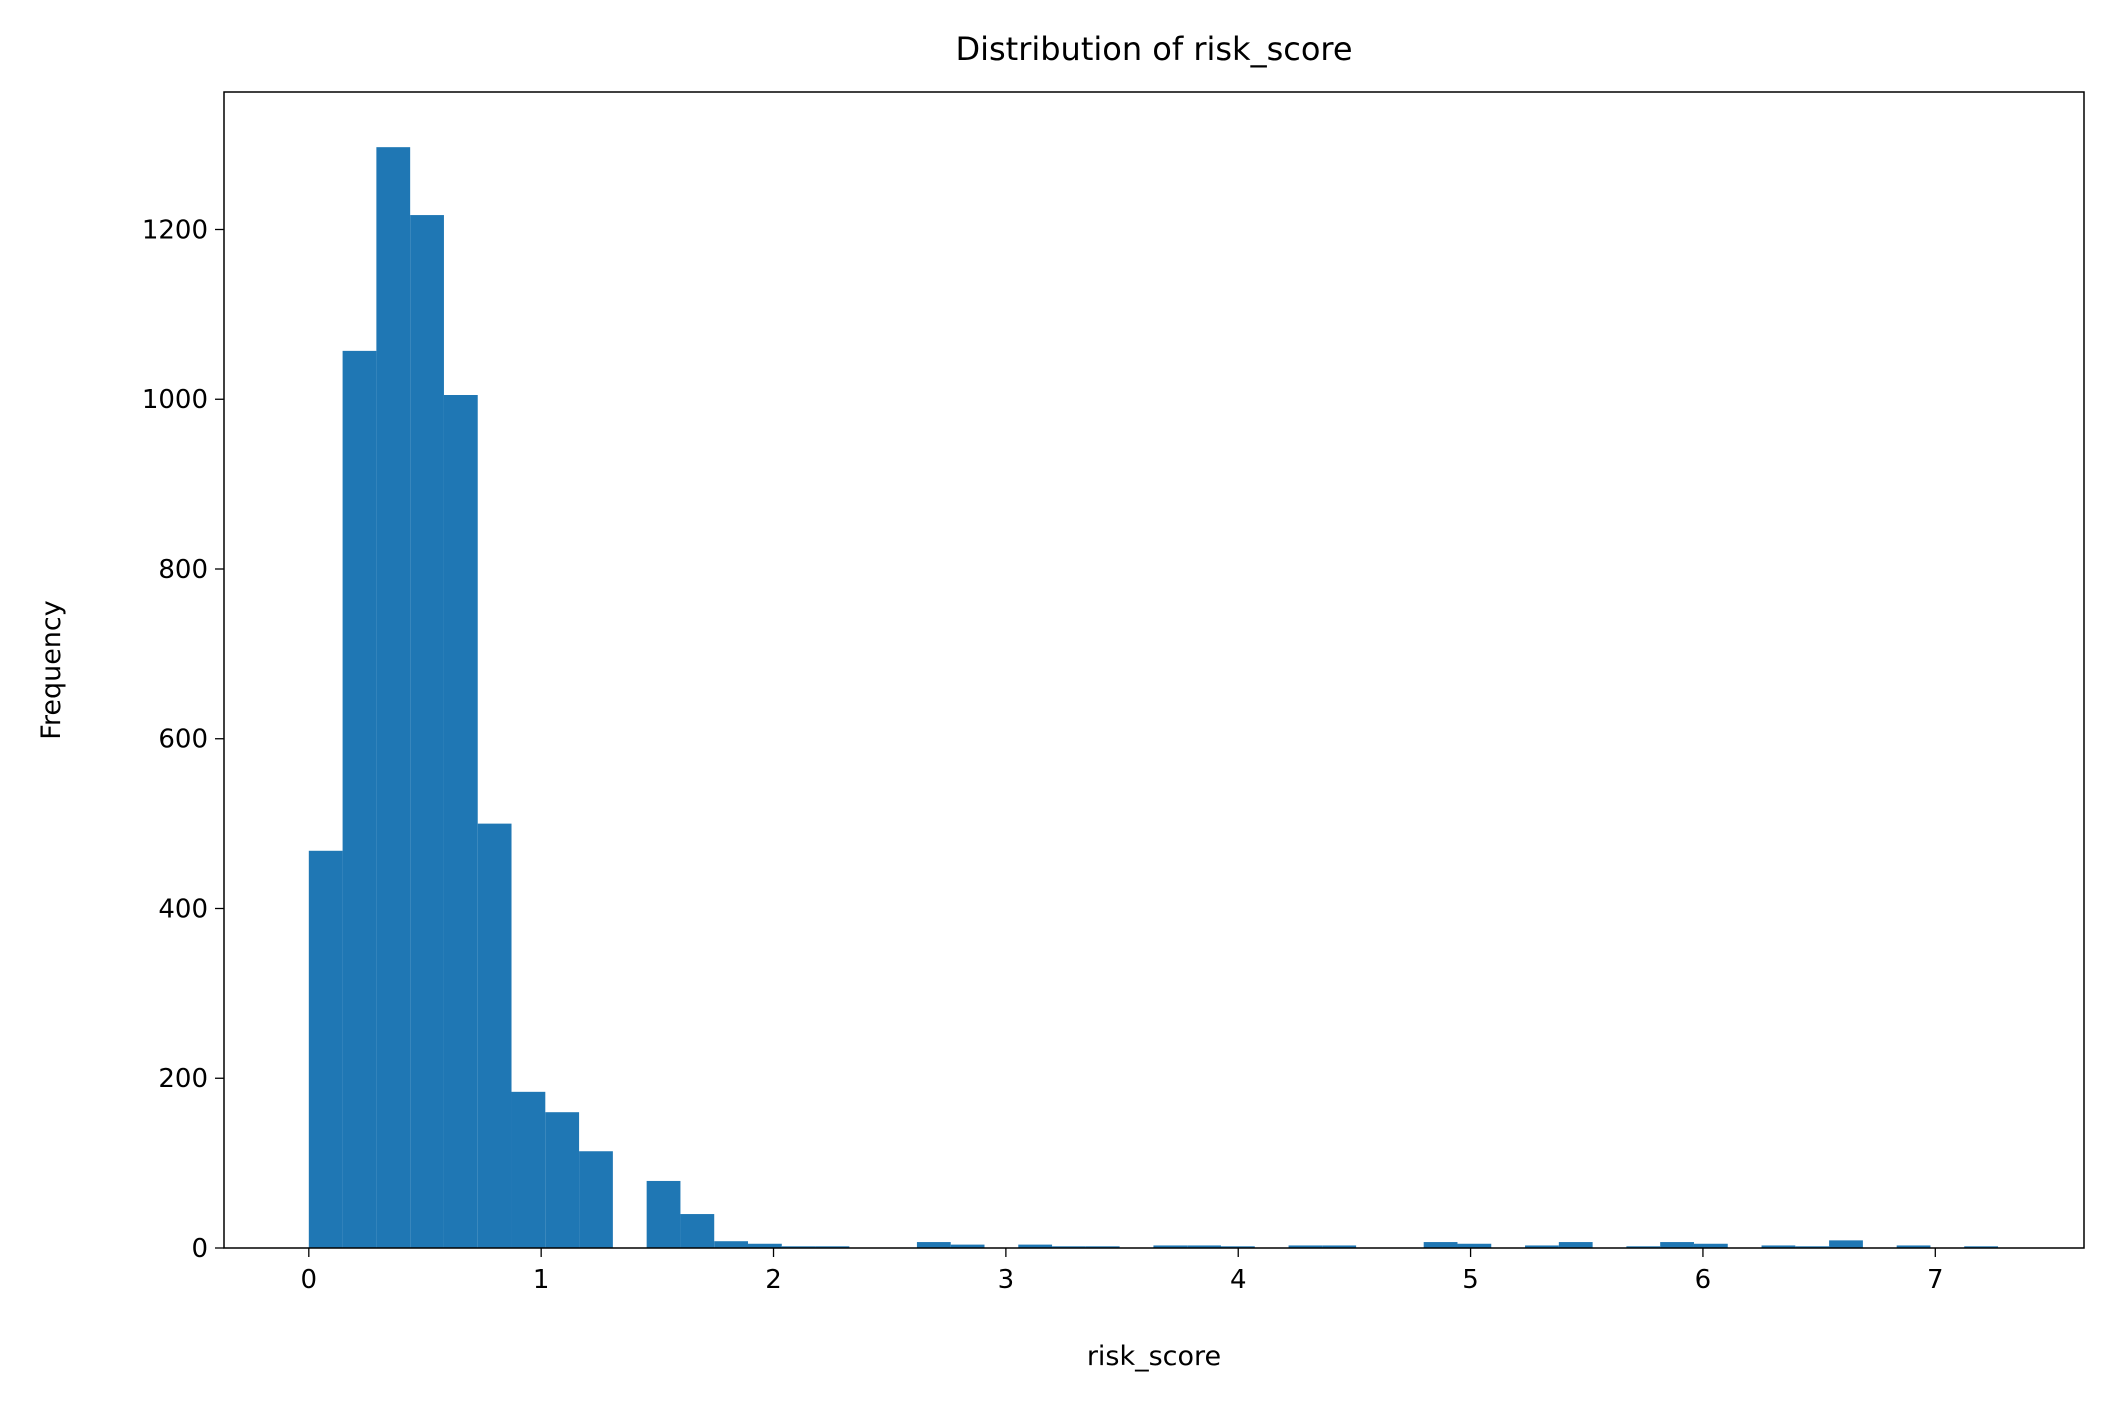 The width and height of the screenshot is (2113, 1408). I want to click on x-tick-label: 6, so click(1703, 1280).